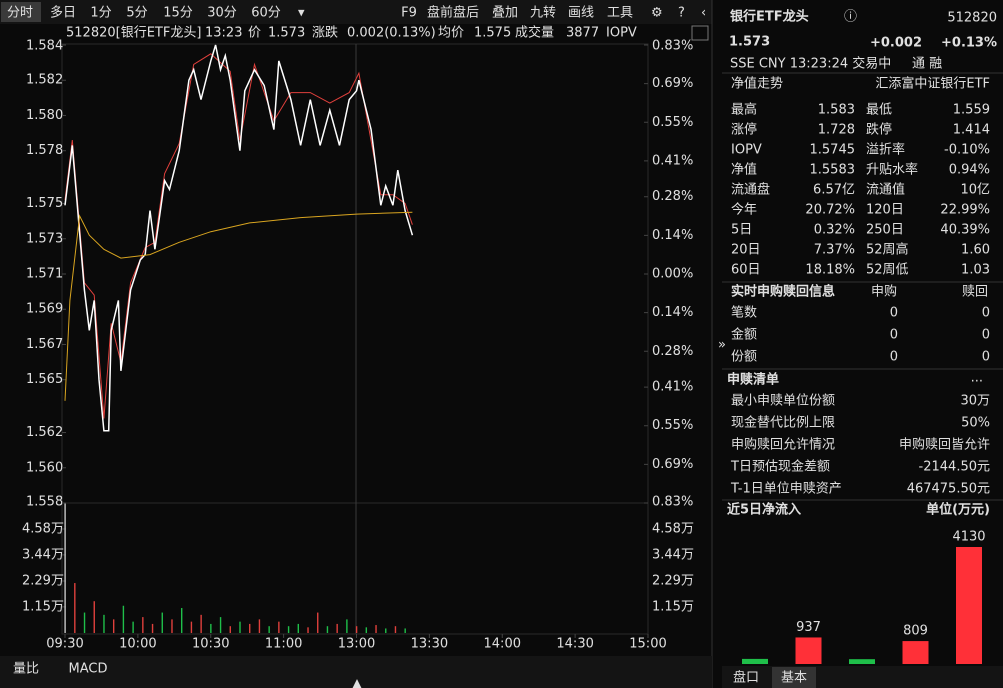 The width and height of the screenshot is (1003, 688). I want to click on column-head: 申购, so click(884, 292).